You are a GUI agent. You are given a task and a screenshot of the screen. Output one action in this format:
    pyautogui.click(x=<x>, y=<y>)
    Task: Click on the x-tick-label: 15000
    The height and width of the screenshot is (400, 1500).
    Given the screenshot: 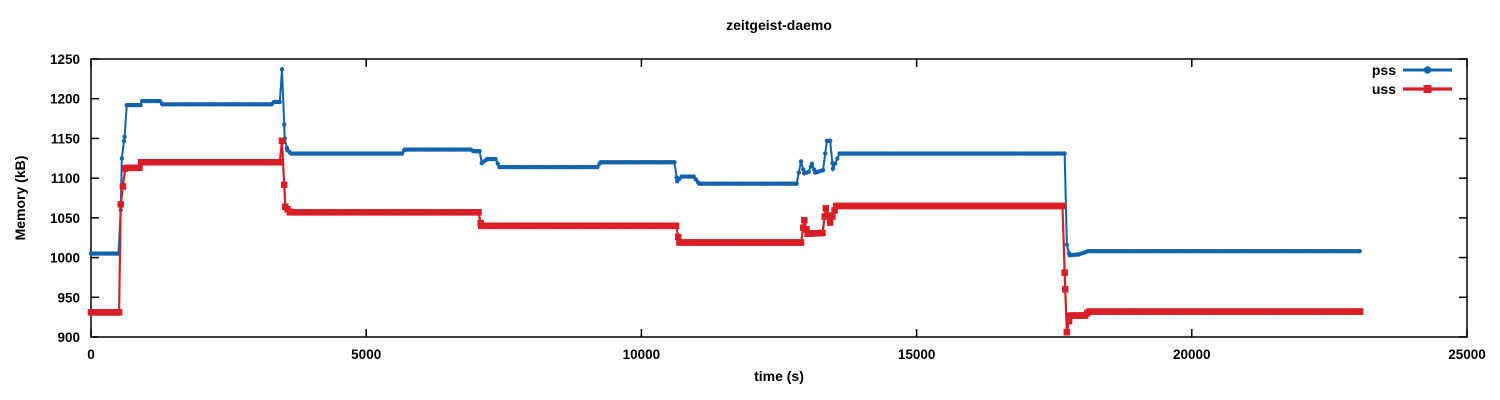 What is the action you would take?
    pyautogui.click(x=917, y=354)
    